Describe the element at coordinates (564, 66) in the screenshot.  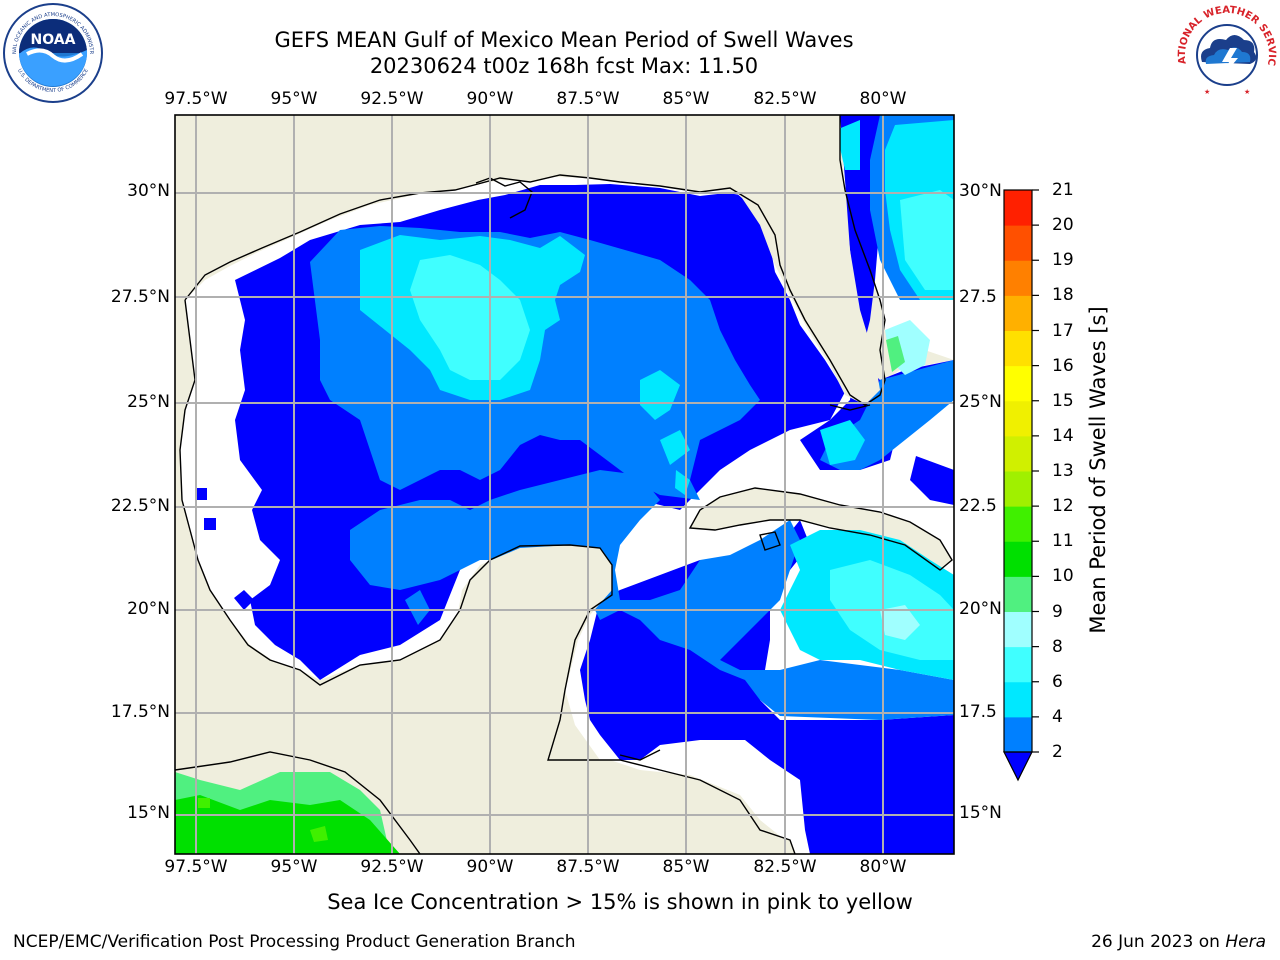
I see `map-subtitle: 20230624 t00z 168h fcst Max: 11.50` at that location.